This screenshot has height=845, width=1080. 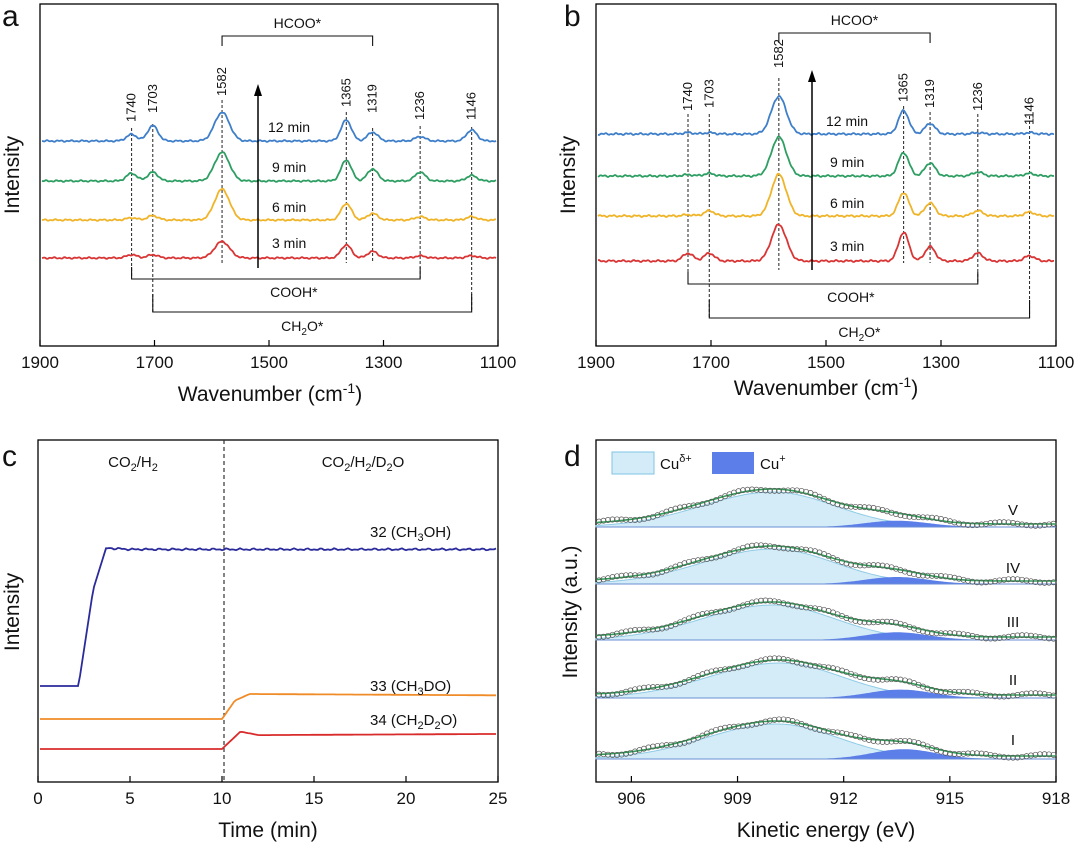 What do you see at coordinates (155, 362) in the screenshot?
I see `a-tick-label-1700: 1700` at bounding box center [155, 362].